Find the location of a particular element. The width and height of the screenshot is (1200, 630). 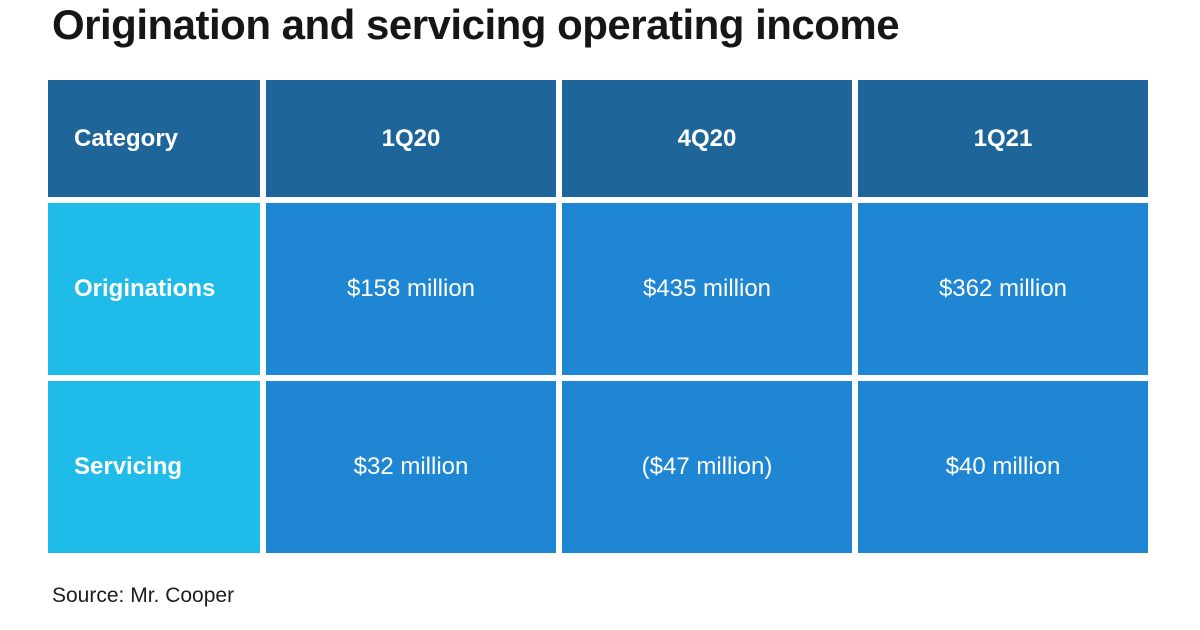

cell-servicing-1q21: $40 million is located at coordinates (1003, 467).